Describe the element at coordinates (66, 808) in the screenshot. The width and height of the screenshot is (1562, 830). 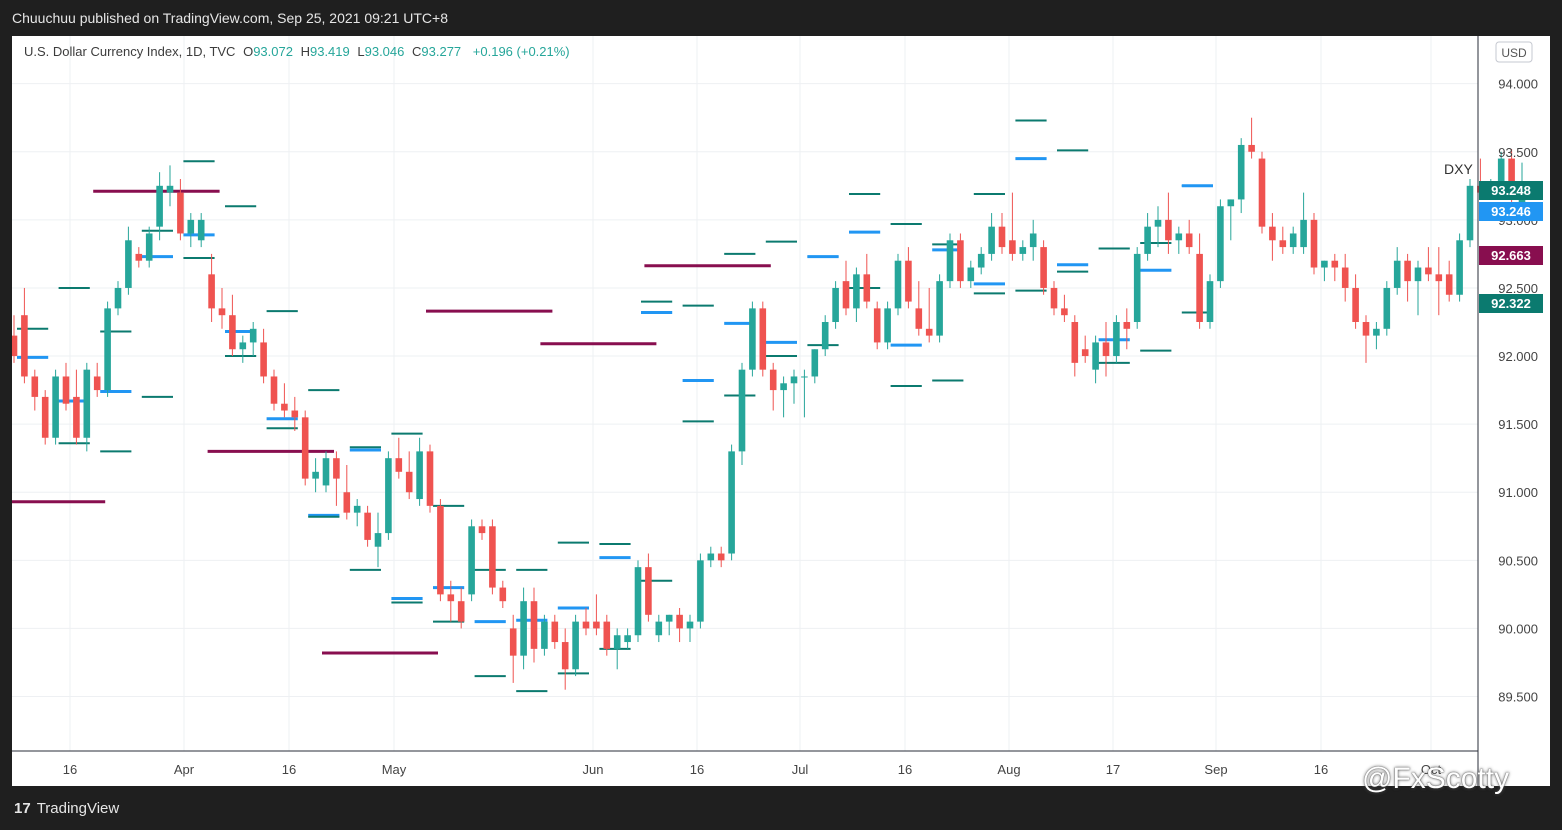
I see `tradingview-brand: 17 TradingView` at that location.